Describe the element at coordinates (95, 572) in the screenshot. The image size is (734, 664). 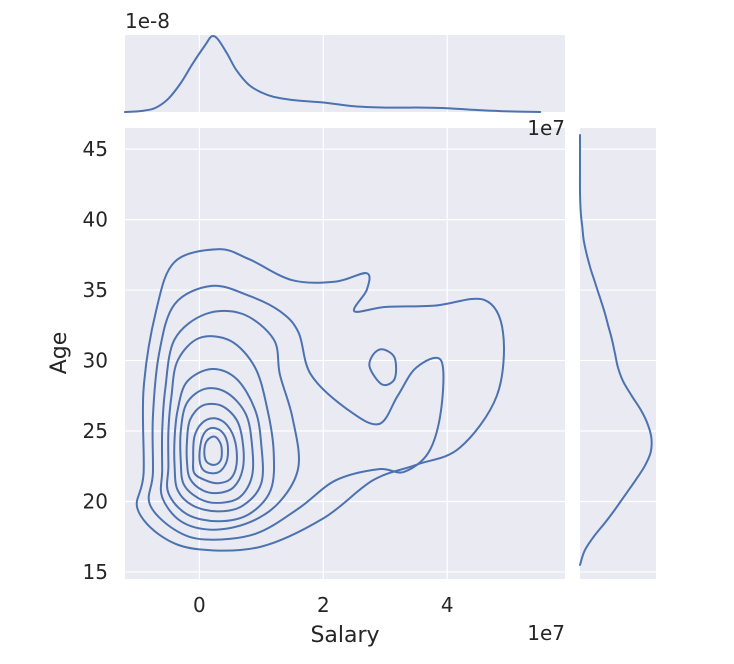
I see `y-tick-label: 15` at that location.